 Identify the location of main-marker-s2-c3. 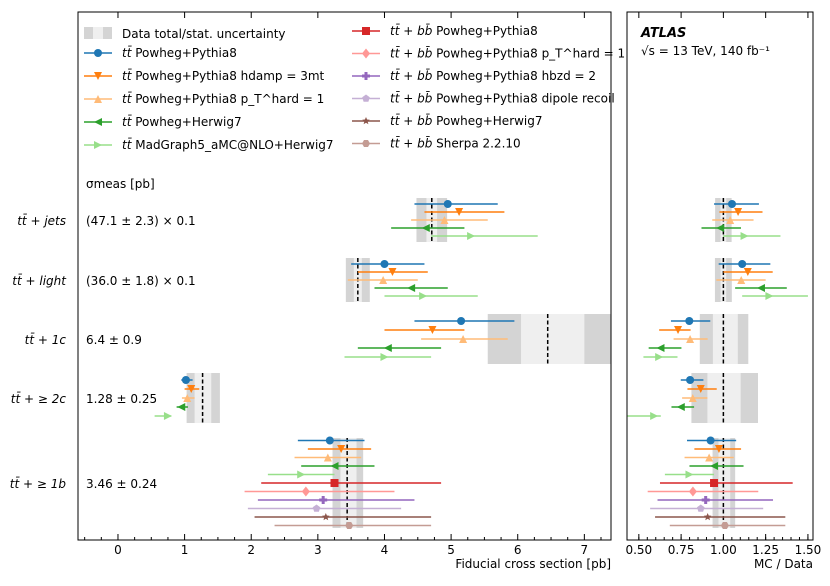
(187, 398).